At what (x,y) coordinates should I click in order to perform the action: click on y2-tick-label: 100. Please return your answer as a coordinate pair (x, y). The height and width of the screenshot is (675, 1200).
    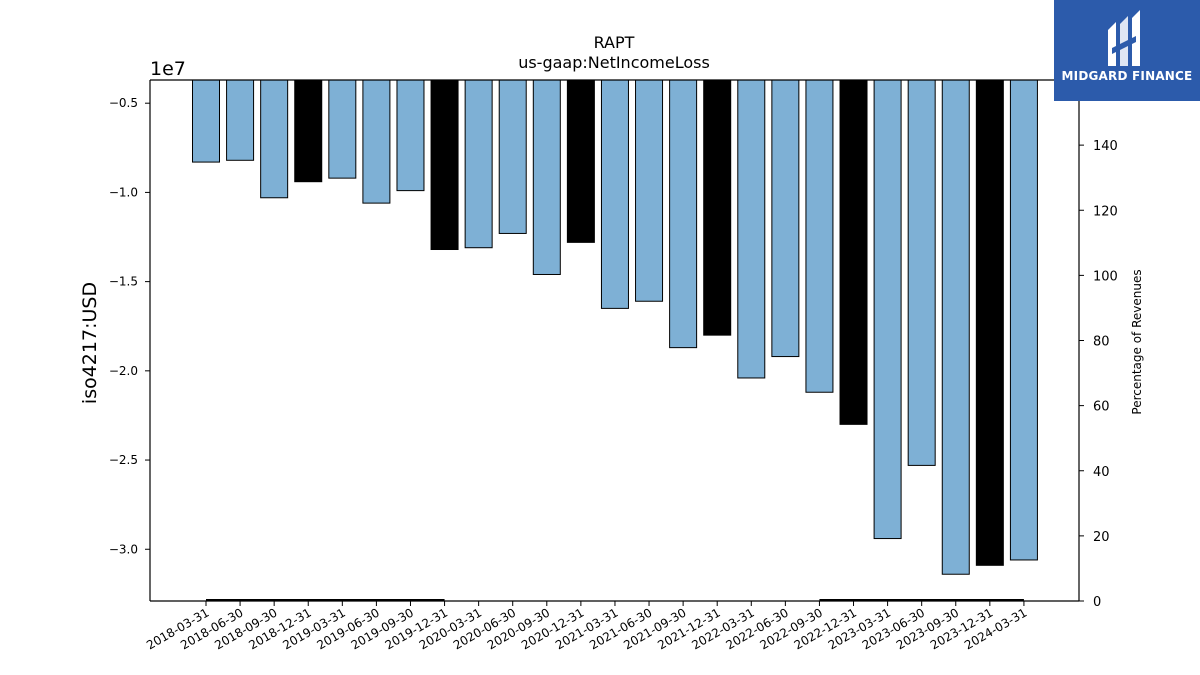
    Looking at the image, I should click on (1105, 276).